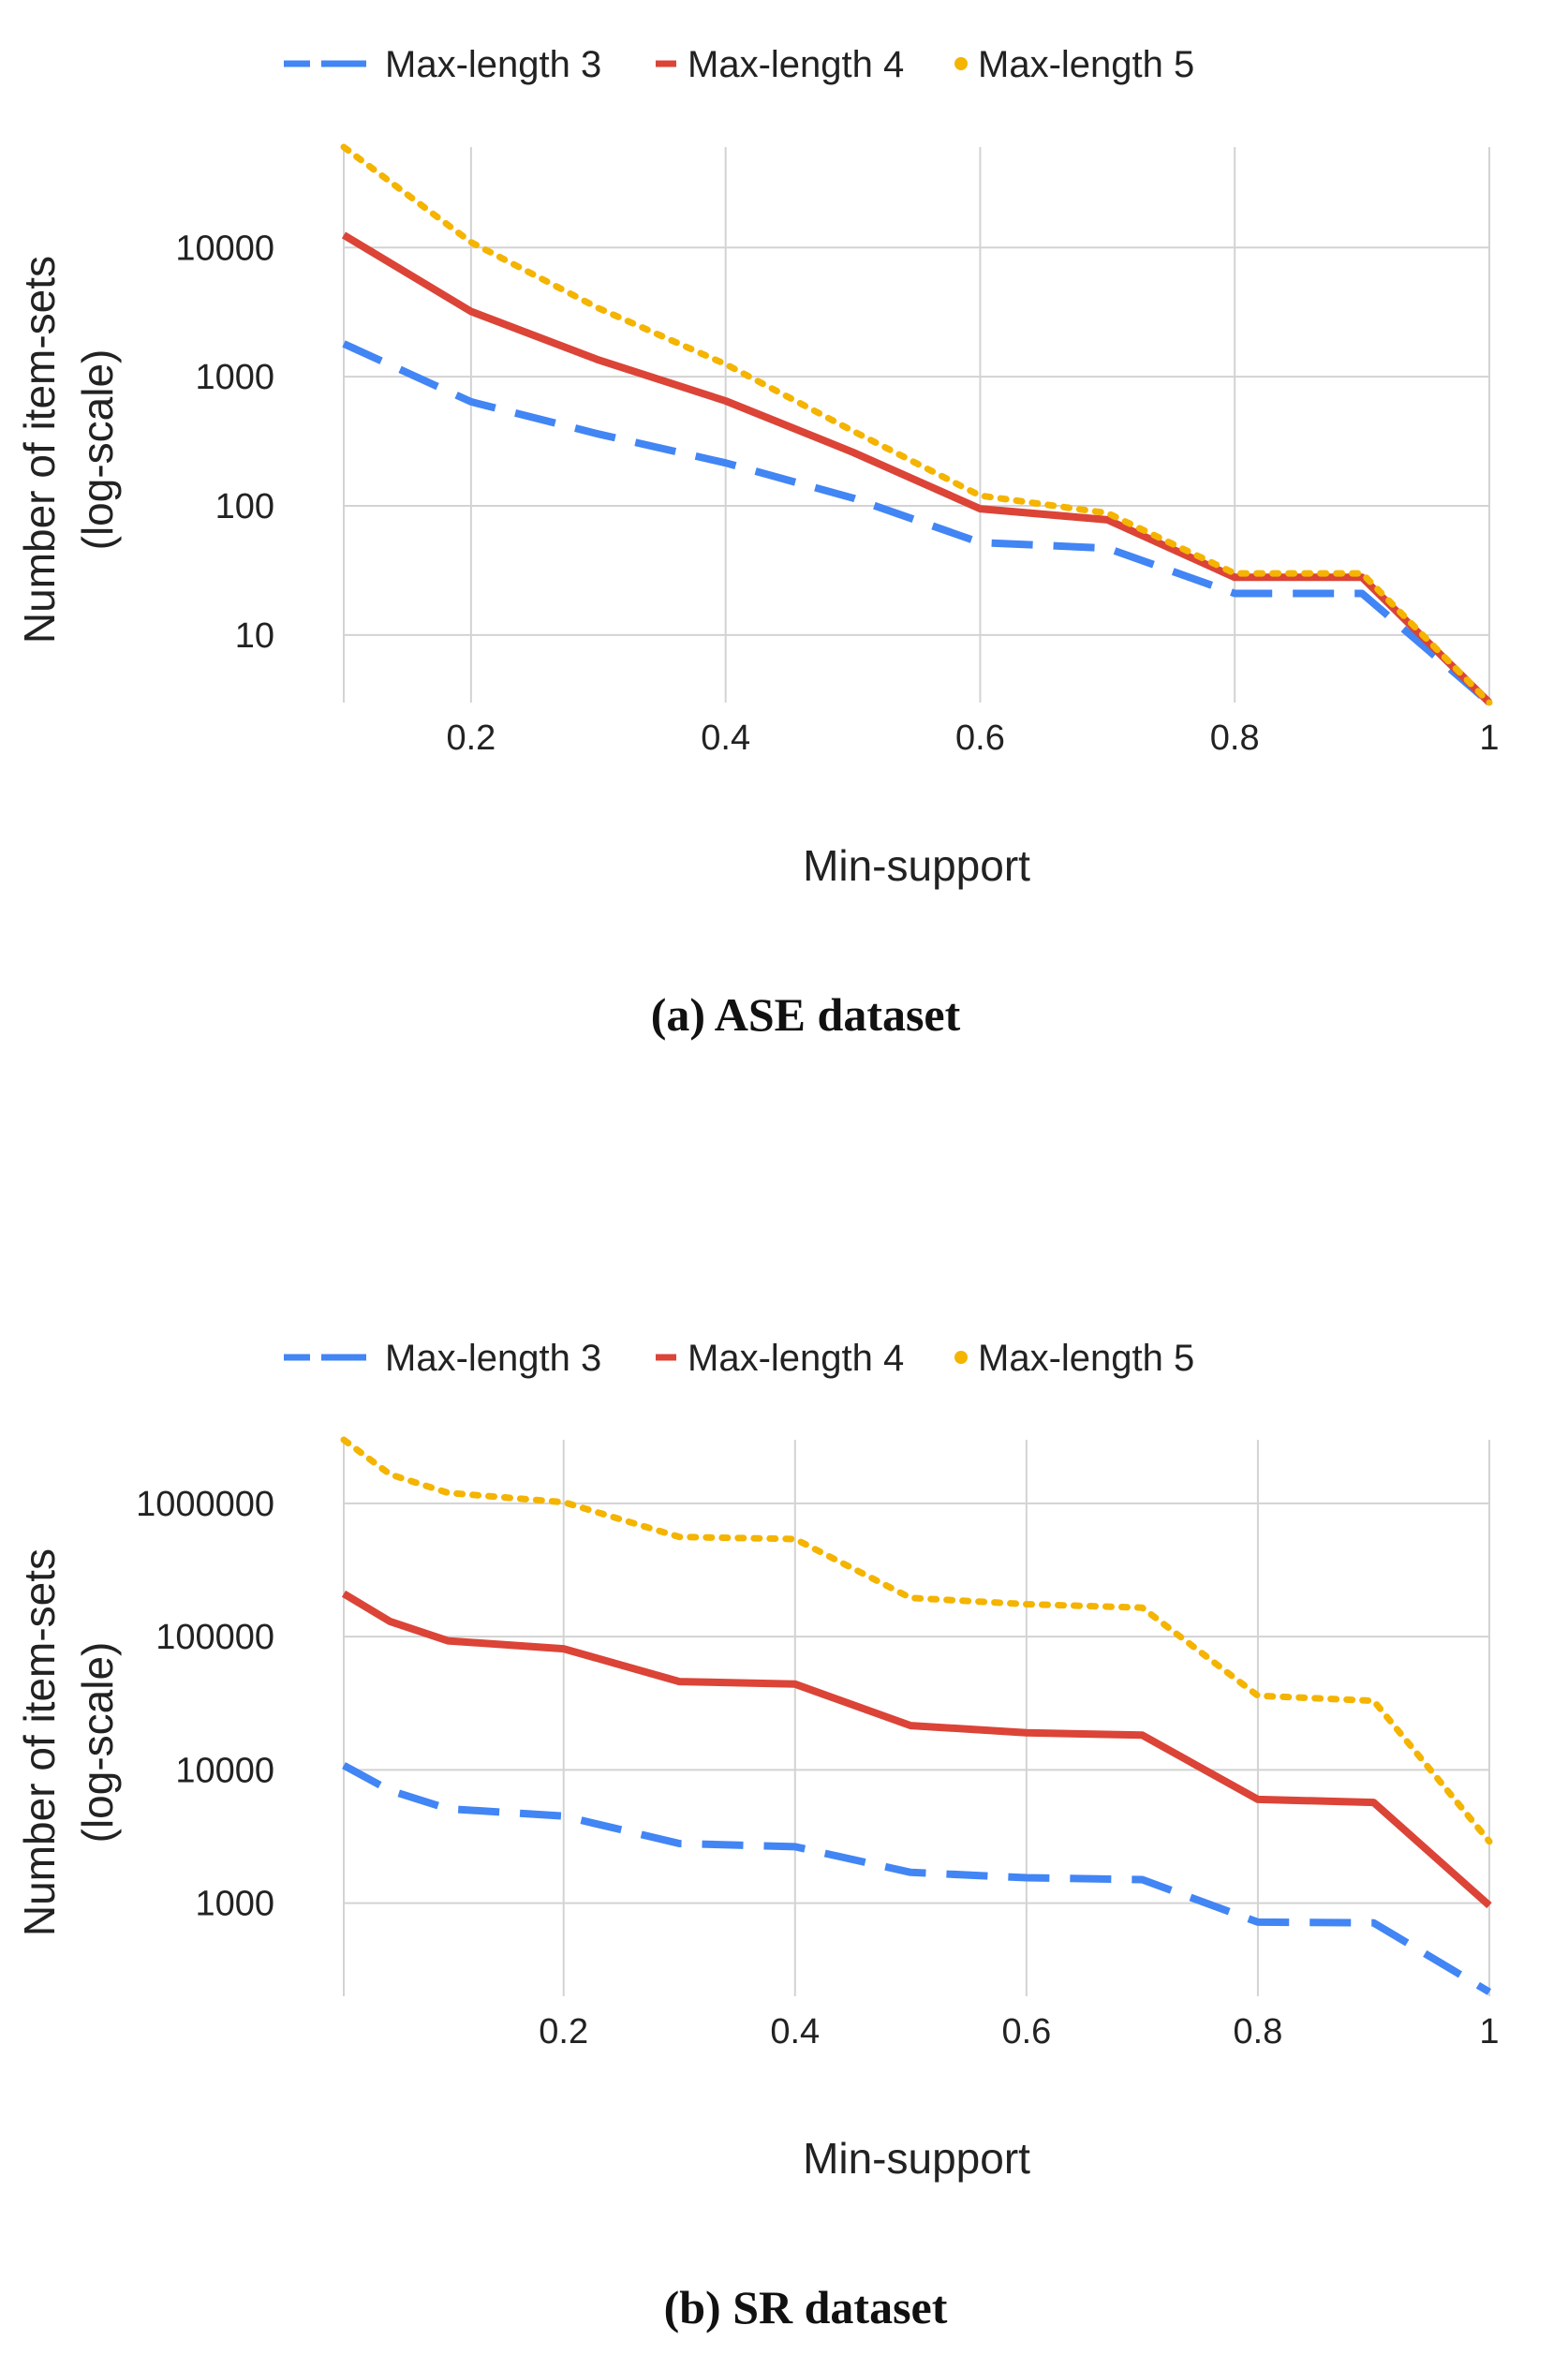 The height and width of the screenshot is (2355, 1568). What do you see at coordinates (244, 506) in the screenshot?
I see `y-tick-label: 100` at bounding box center [244, 506].